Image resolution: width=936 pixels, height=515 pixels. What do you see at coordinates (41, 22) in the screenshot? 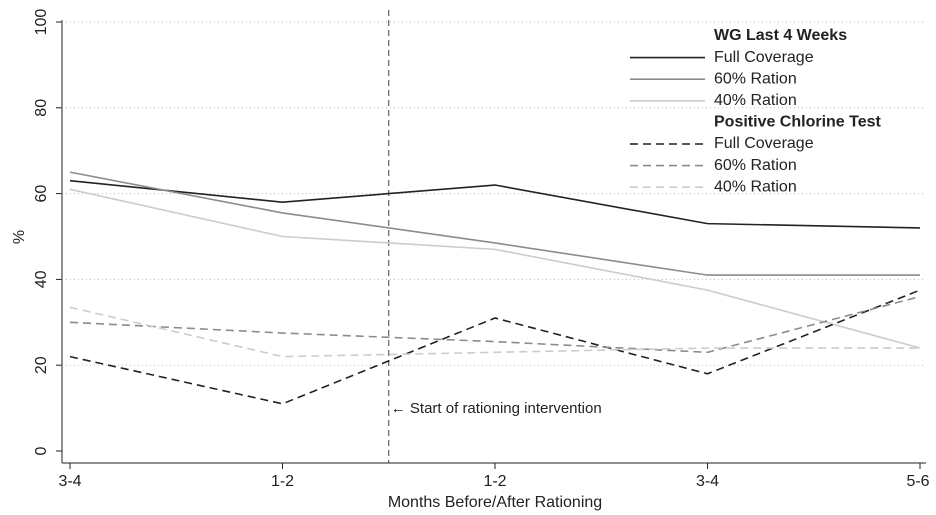
I see `y-tick-label: 100` at bounding box center [41, 22].